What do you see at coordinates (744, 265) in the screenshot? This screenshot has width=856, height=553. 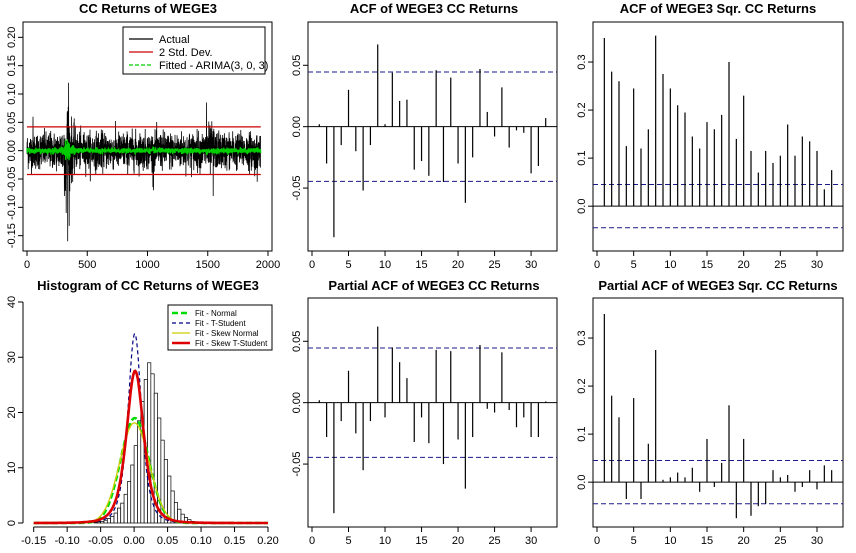 I see `acf_sq-x-tick-label: 20` at bounding box center [744, 265].